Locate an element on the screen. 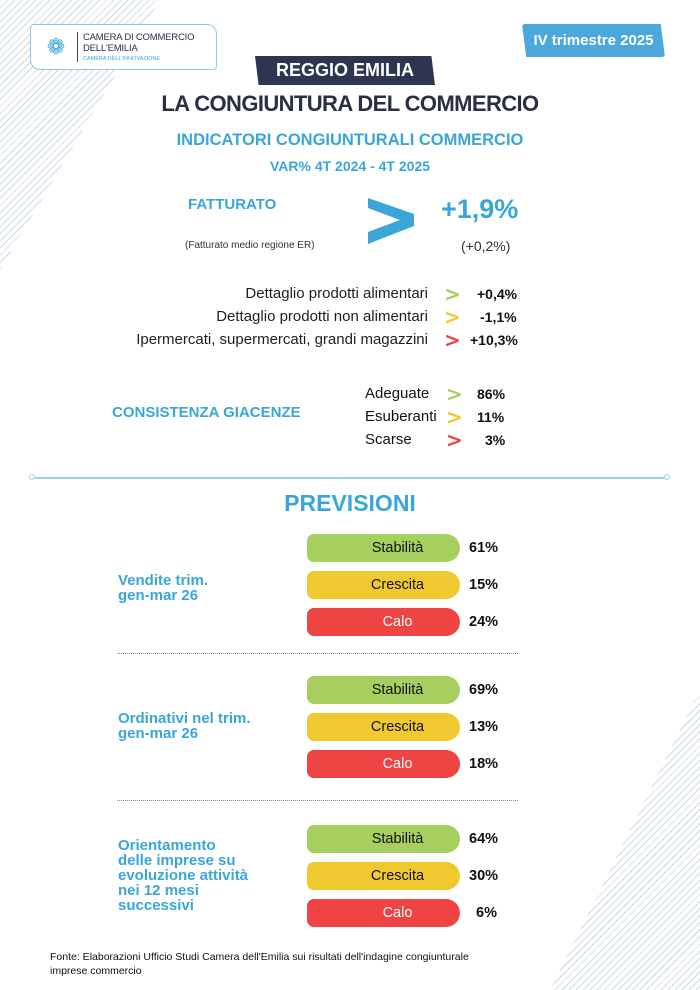 The image size is (700, 990). region-banner: REGGIO EMILIA is located at coordinates (345, 70).